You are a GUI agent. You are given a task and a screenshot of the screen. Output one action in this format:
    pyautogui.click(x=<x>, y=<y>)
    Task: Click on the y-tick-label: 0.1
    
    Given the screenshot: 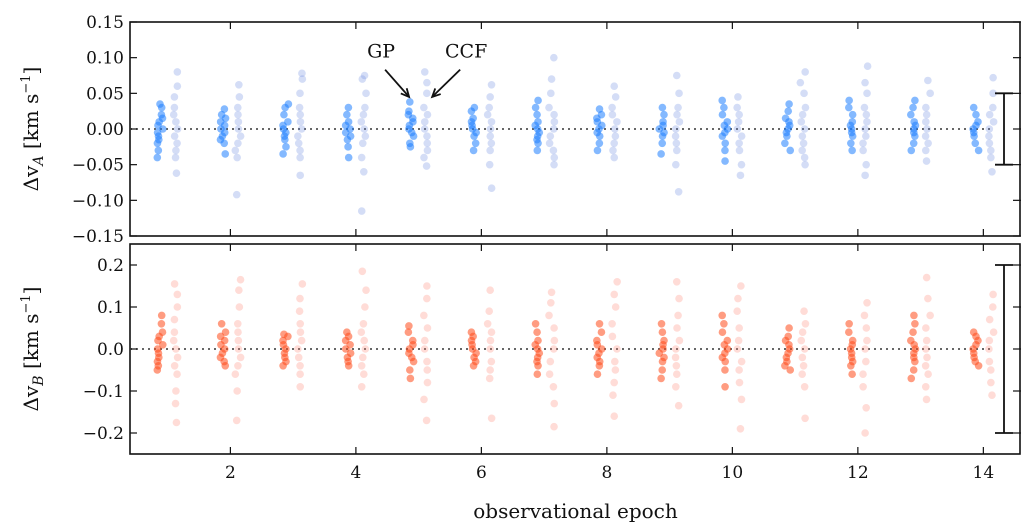 What is the action you would take?
    pyautogui.click(x=110, y=308)
    